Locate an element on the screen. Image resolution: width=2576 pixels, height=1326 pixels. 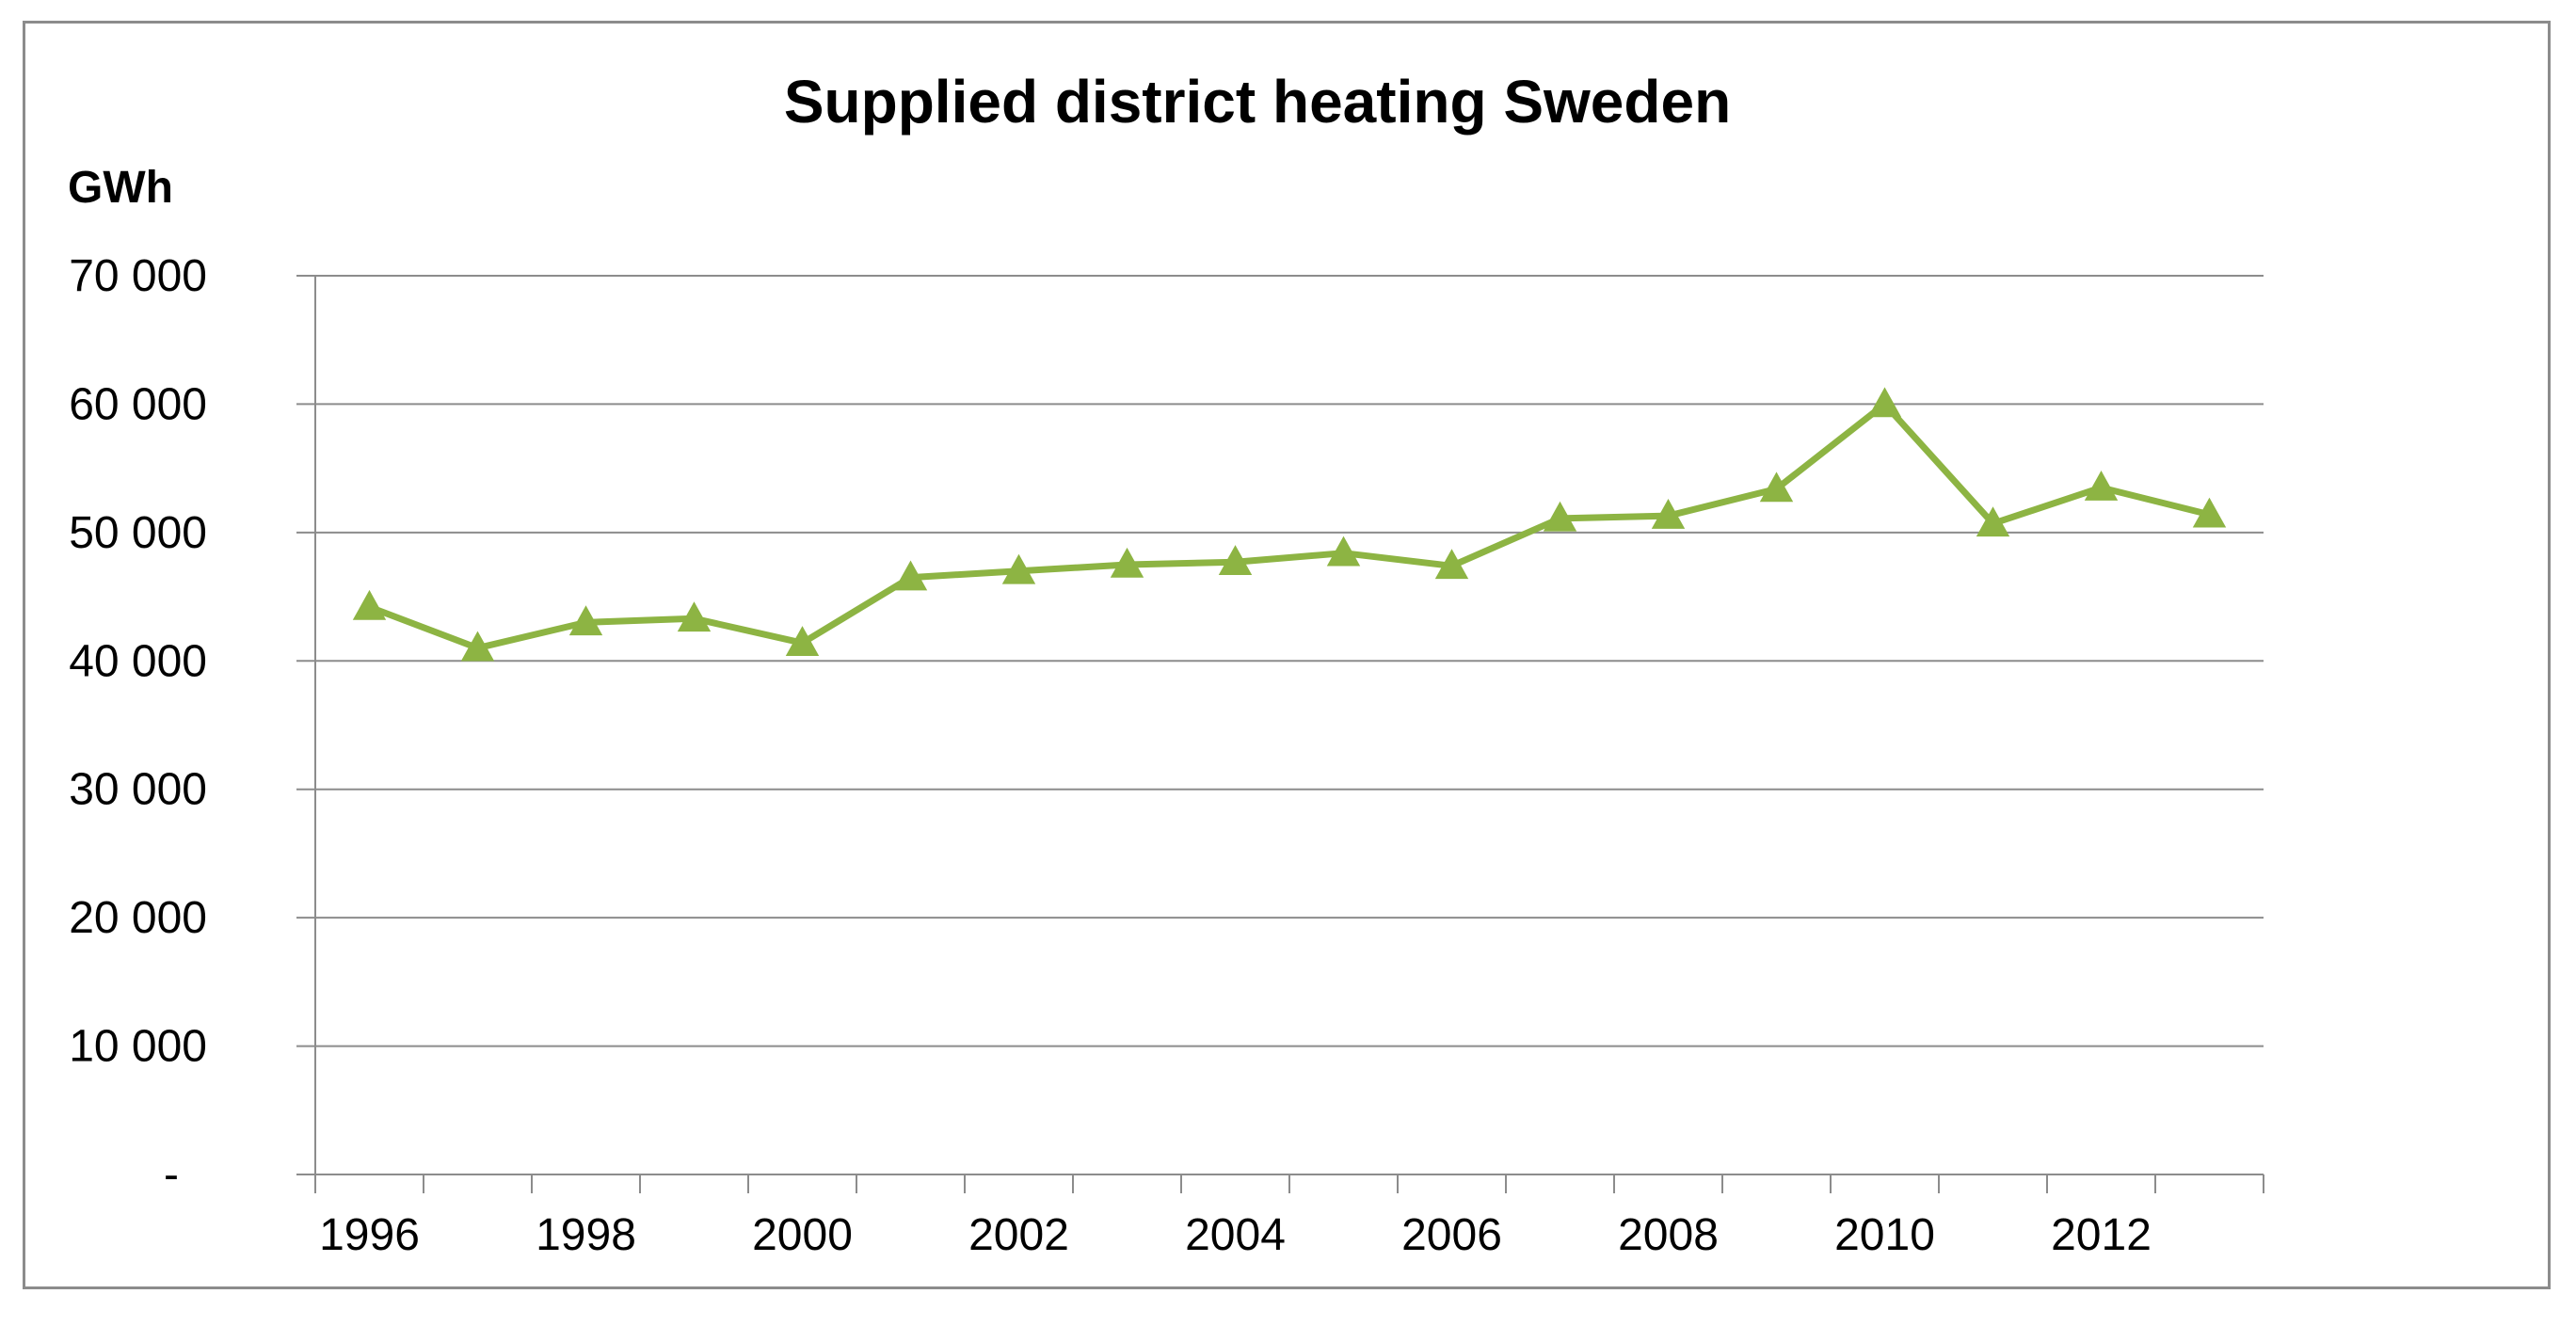
chart-title: Supplied district heating Sweden is located at coordinates (1257, 102).